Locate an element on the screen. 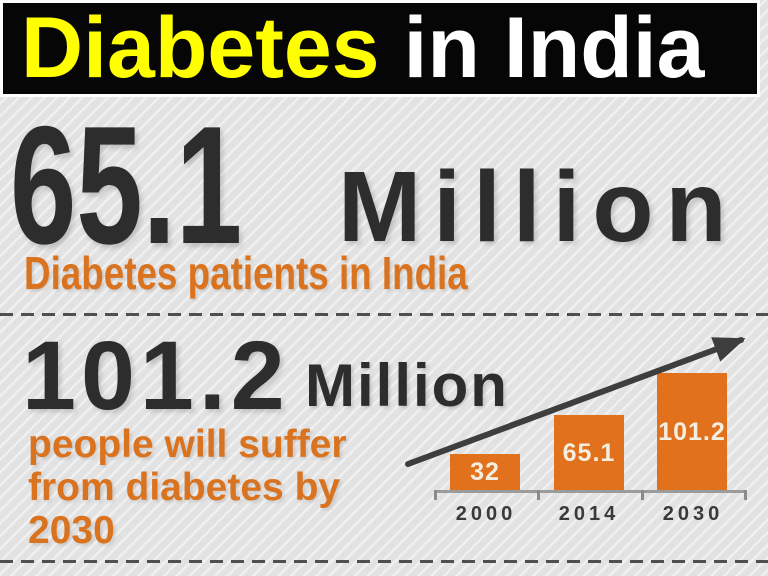 The image size is (768, 576). stat-top-unit: Million is located at coordinates (538, 207).